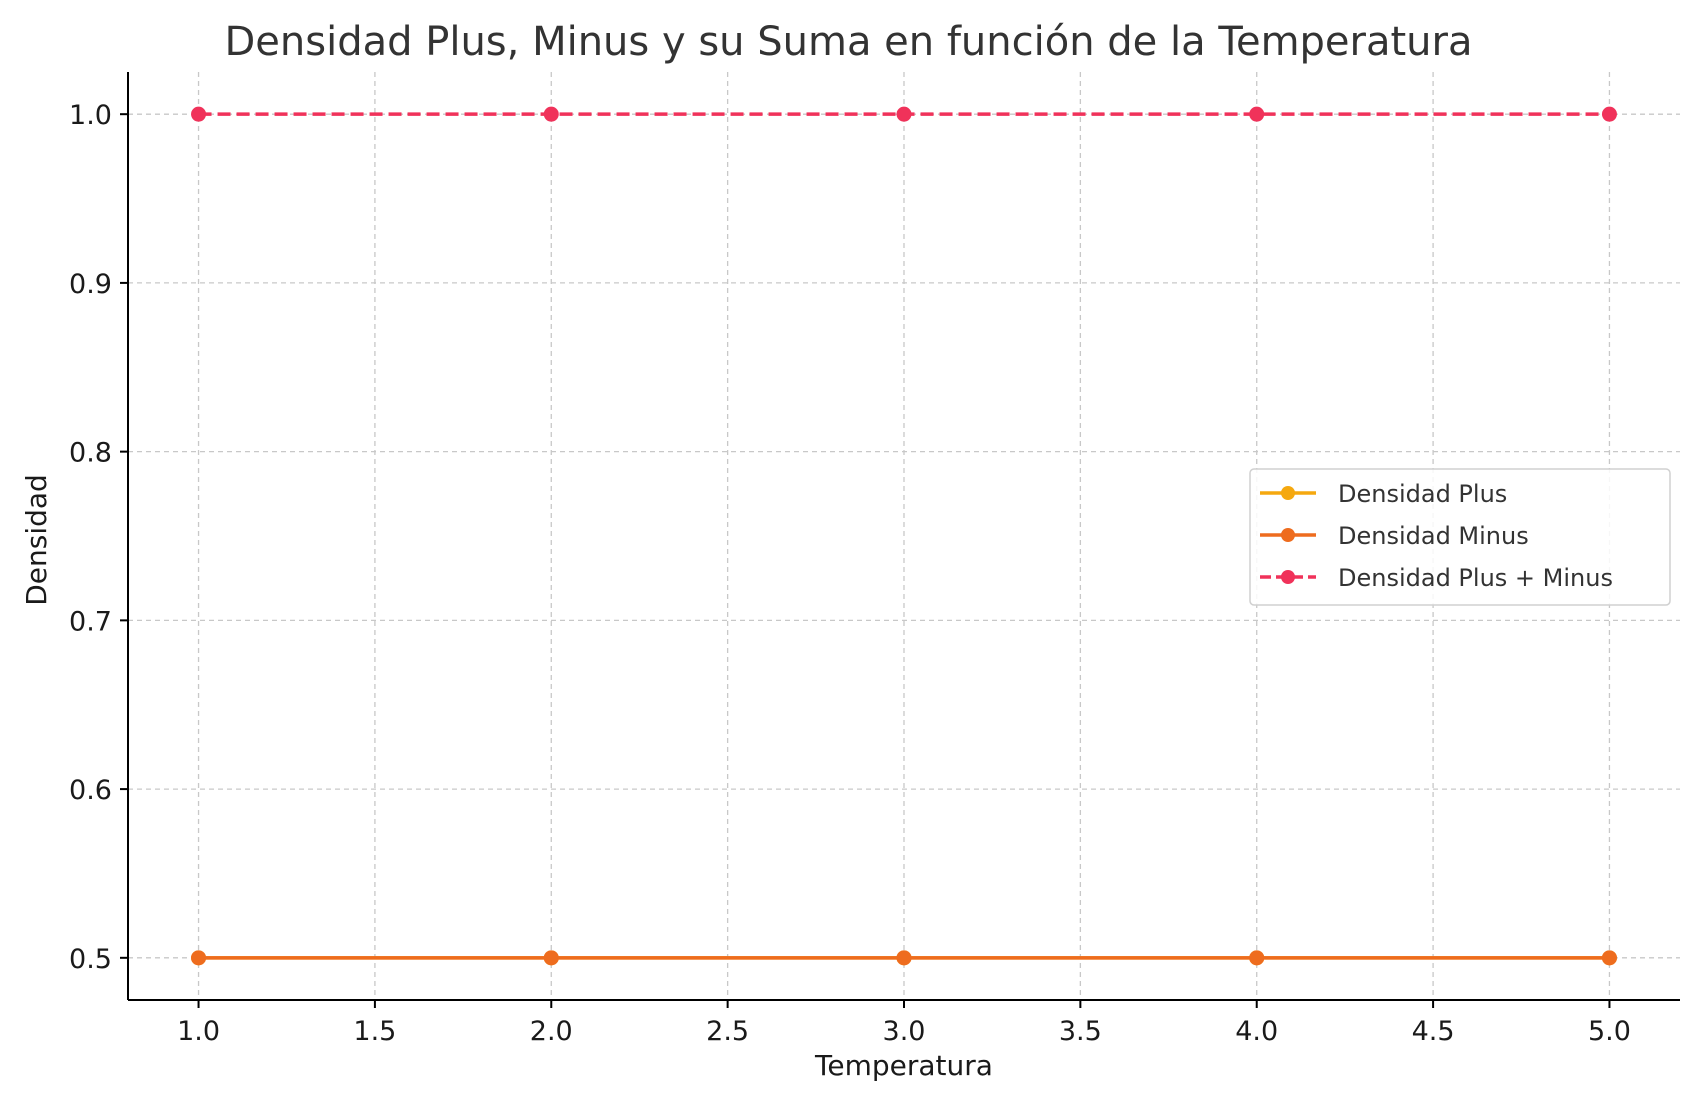 The height and width of the screenshot is (1103, 1697). I want to click on x-axis-label: Temperatura, so click(903, 1065).